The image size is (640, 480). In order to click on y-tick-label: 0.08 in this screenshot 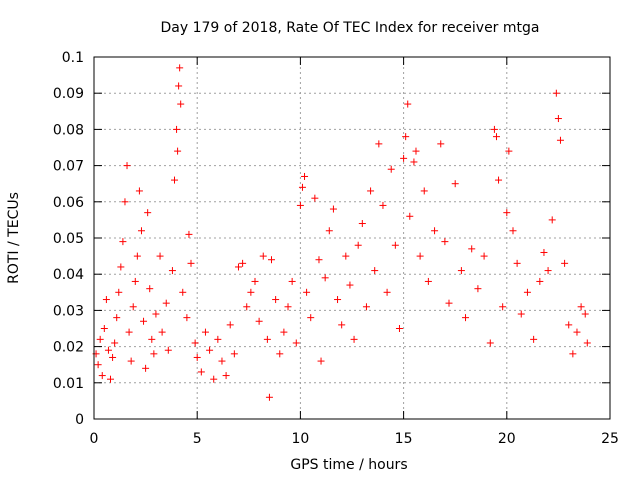, I will do `click(68, 130)`.